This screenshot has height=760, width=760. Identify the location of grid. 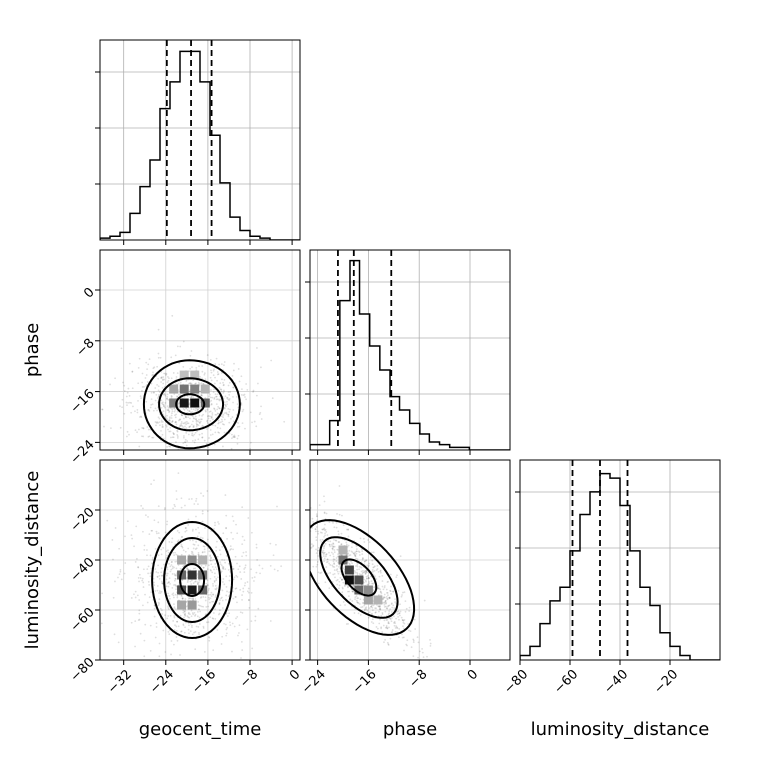
(200, 140).